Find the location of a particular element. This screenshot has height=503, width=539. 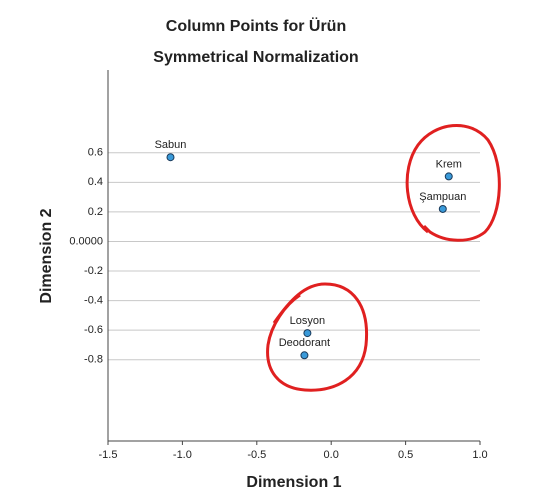

chart-title: Column Points for Ürün is located at coordinates (256, 25).